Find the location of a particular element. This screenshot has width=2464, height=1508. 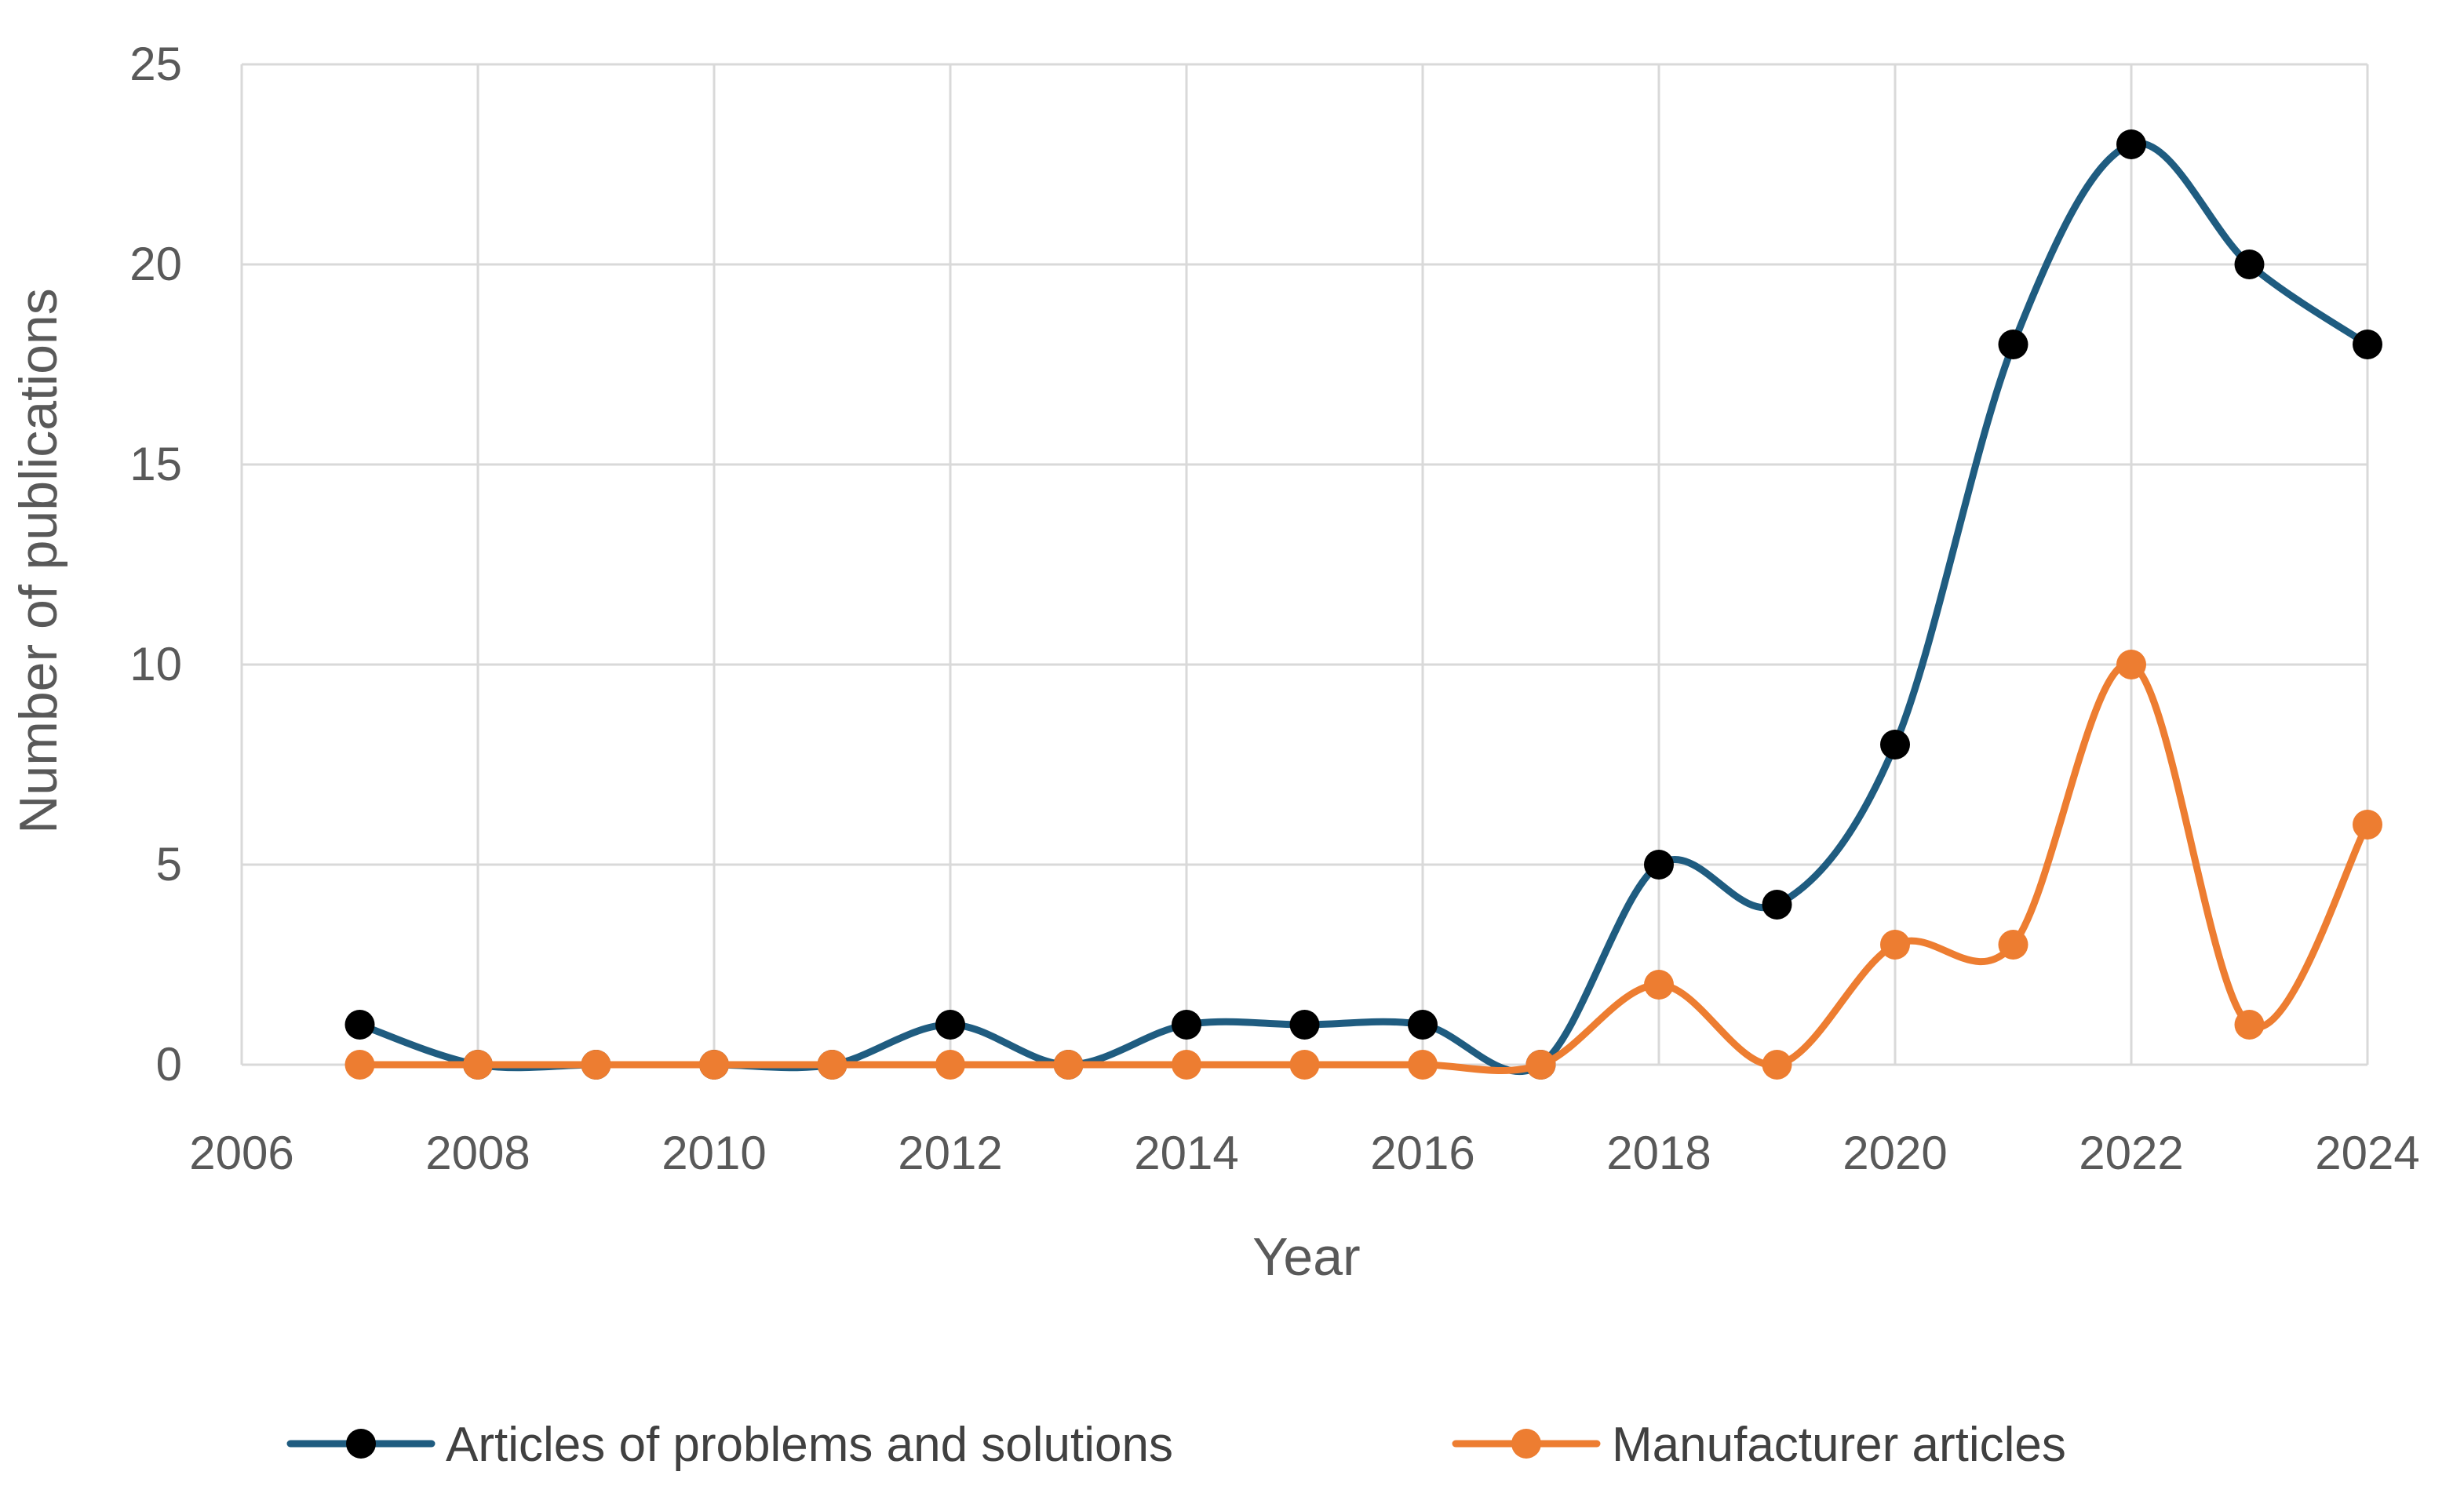

x-tick-label: 2012 is located at coordinates (950, 1153).